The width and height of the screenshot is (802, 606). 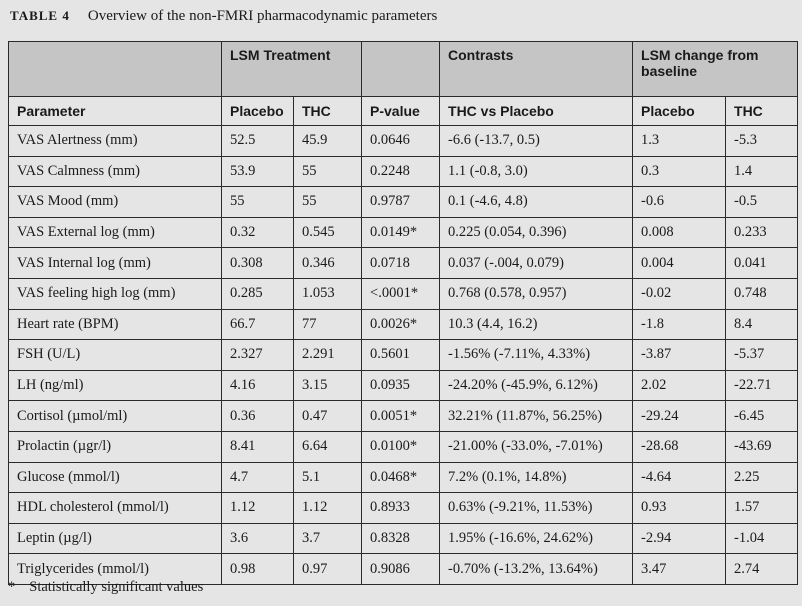 What do you see at coordinates (536, 569) in the screenshot?
I see `cell-contrast: -0.70% (-13.2%, 13.64%)` at bounding box center [536, 569].